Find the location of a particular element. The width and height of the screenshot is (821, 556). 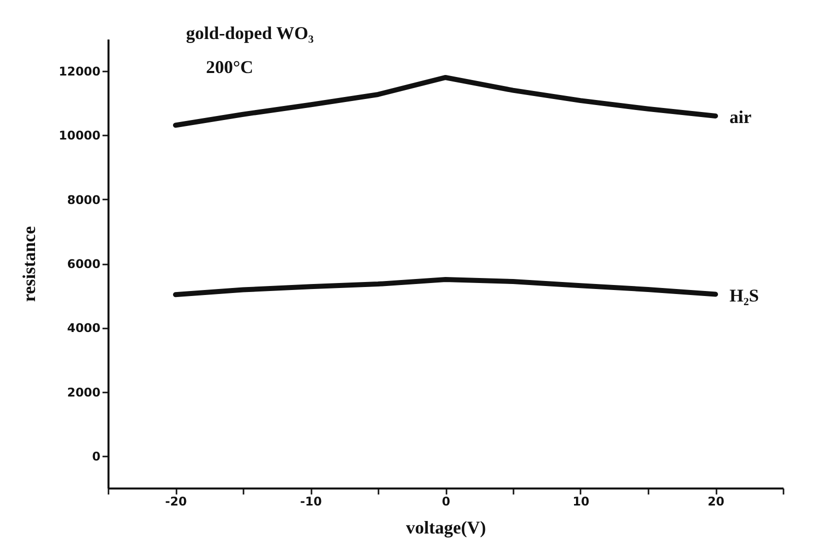

y-tick-label: 6000 is located at coordinates (83, 264).